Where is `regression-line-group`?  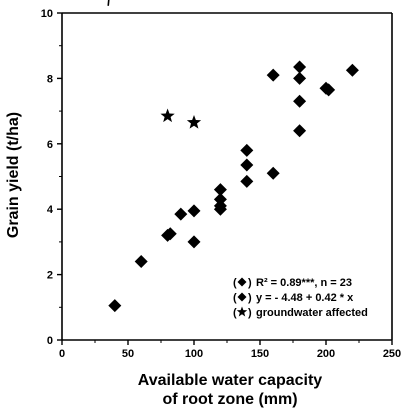 regression-line-group is located at coordinates (108, 3).